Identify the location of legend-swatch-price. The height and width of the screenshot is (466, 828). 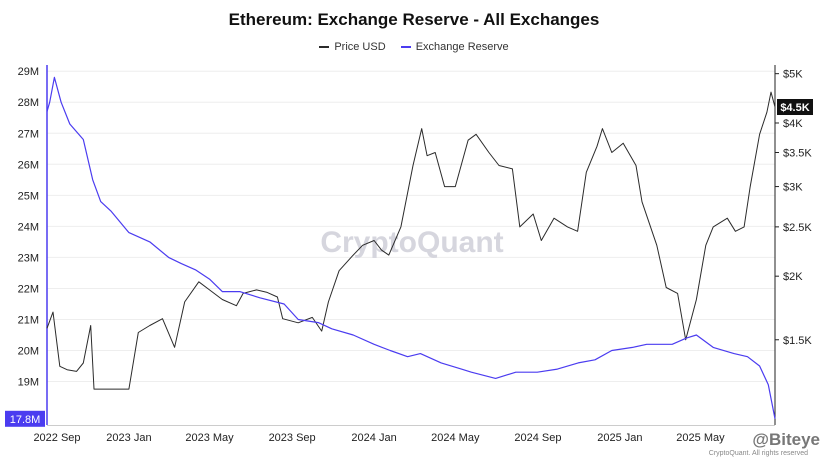
(324, 47).